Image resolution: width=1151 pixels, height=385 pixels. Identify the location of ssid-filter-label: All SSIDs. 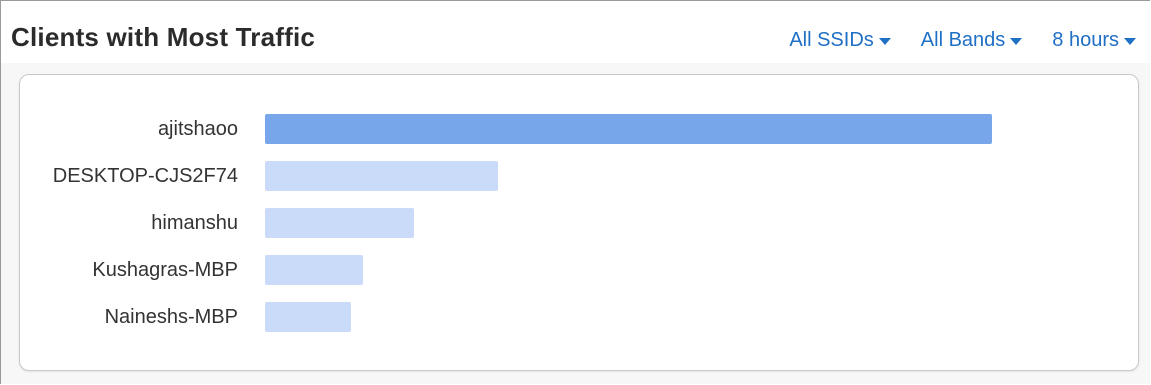
(831, 40).